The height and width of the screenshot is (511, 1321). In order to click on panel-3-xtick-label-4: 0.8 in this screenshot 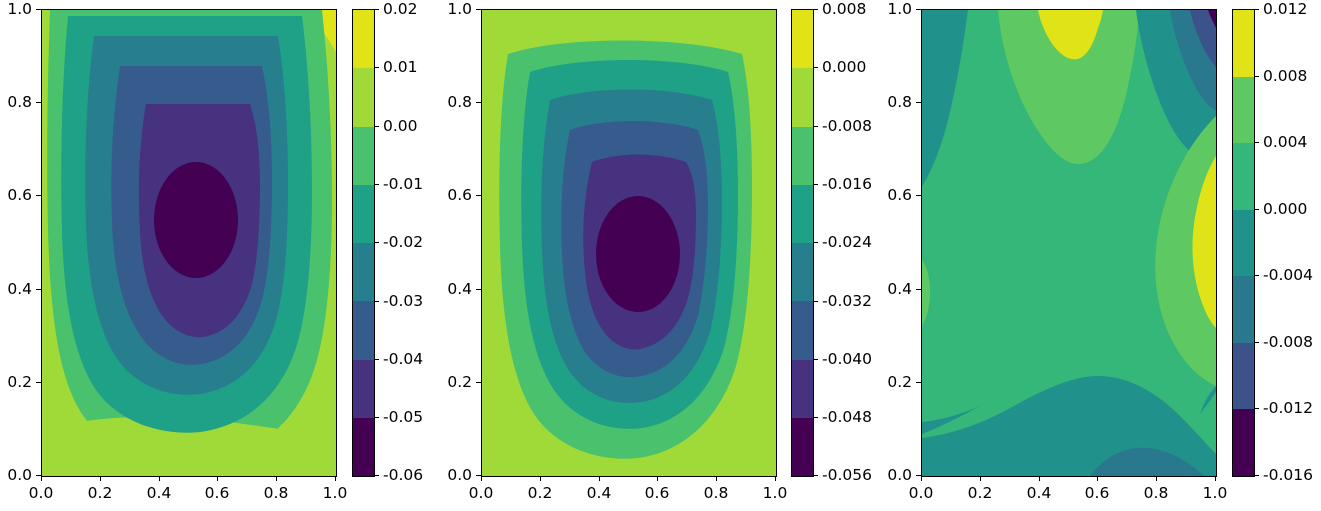, I will do `click(1156, 493)`.